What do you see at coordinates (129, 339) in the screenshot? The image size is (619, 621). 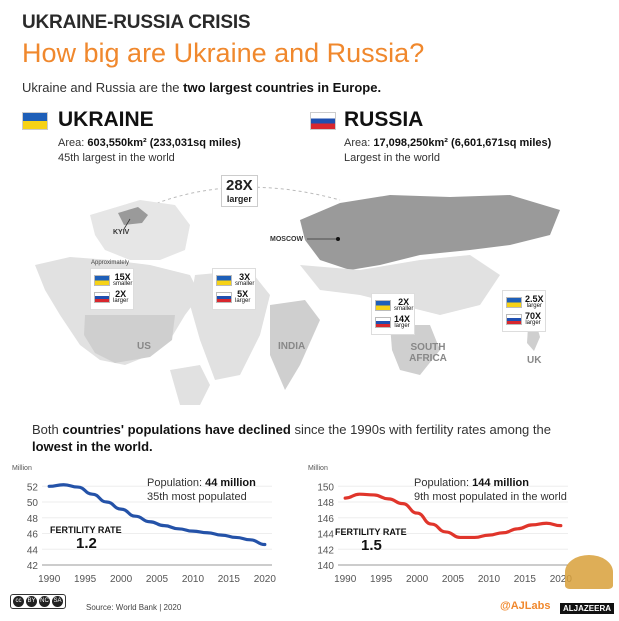 I see `us-shape` at bounding box center [129, 339].